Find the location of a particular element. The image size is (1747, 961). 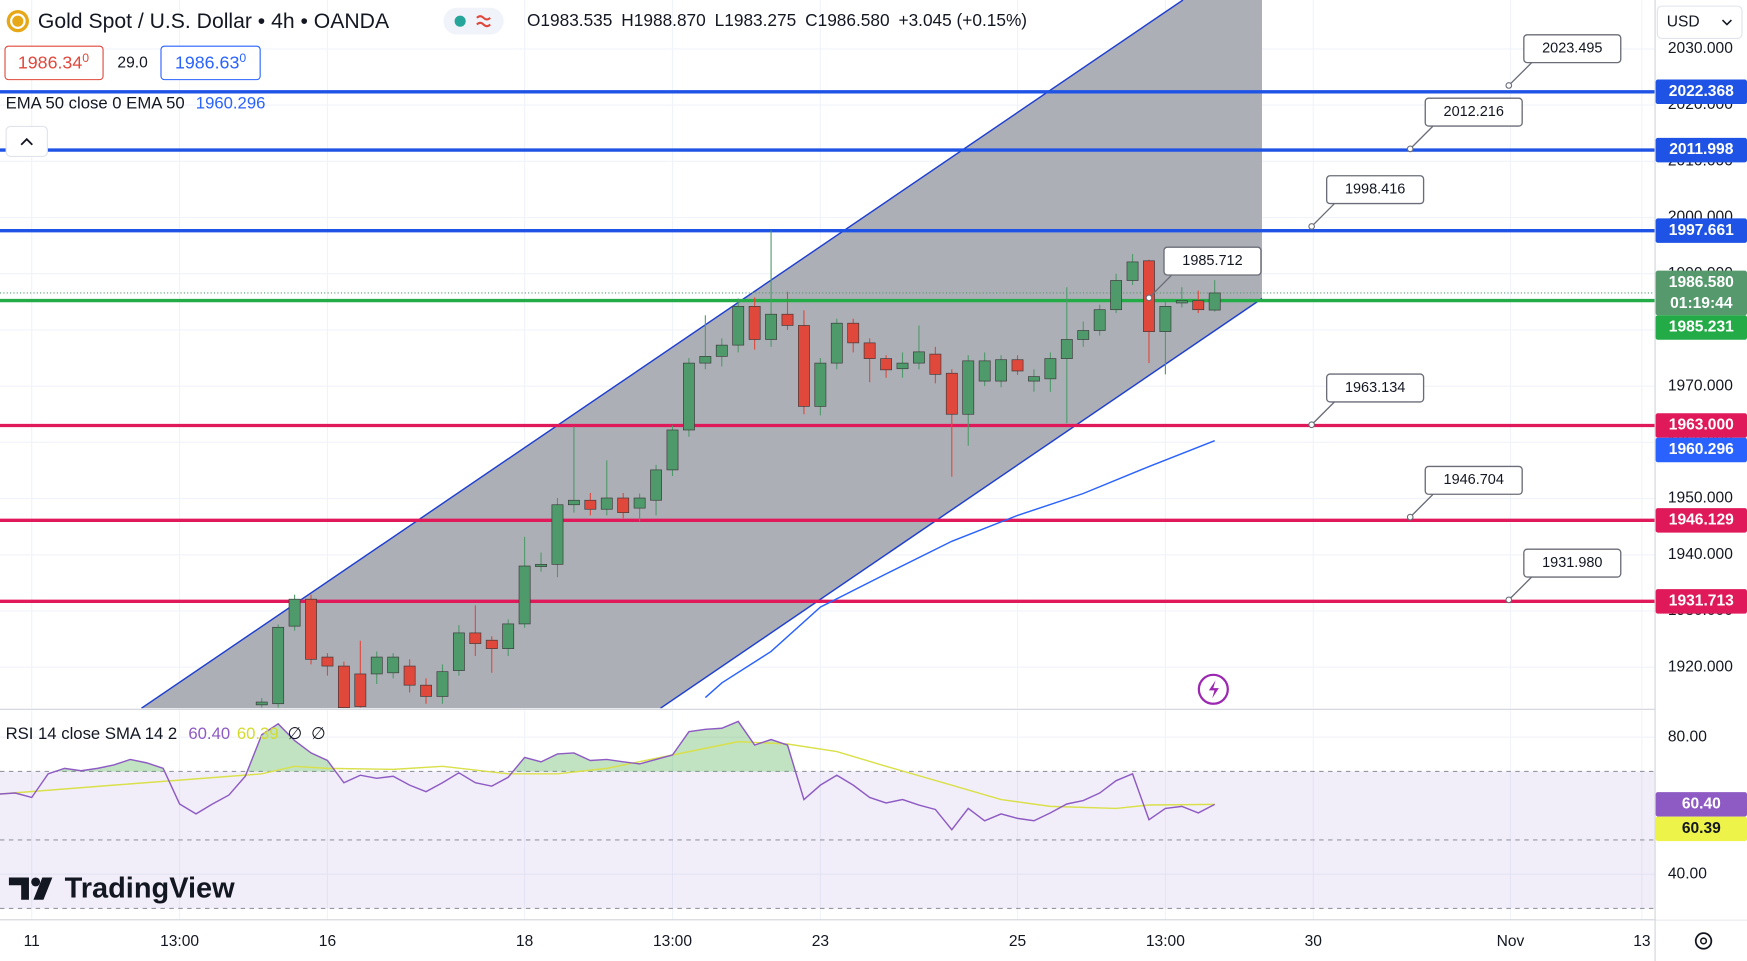

symbol-icon-ring is located at coordinates (18, 21).